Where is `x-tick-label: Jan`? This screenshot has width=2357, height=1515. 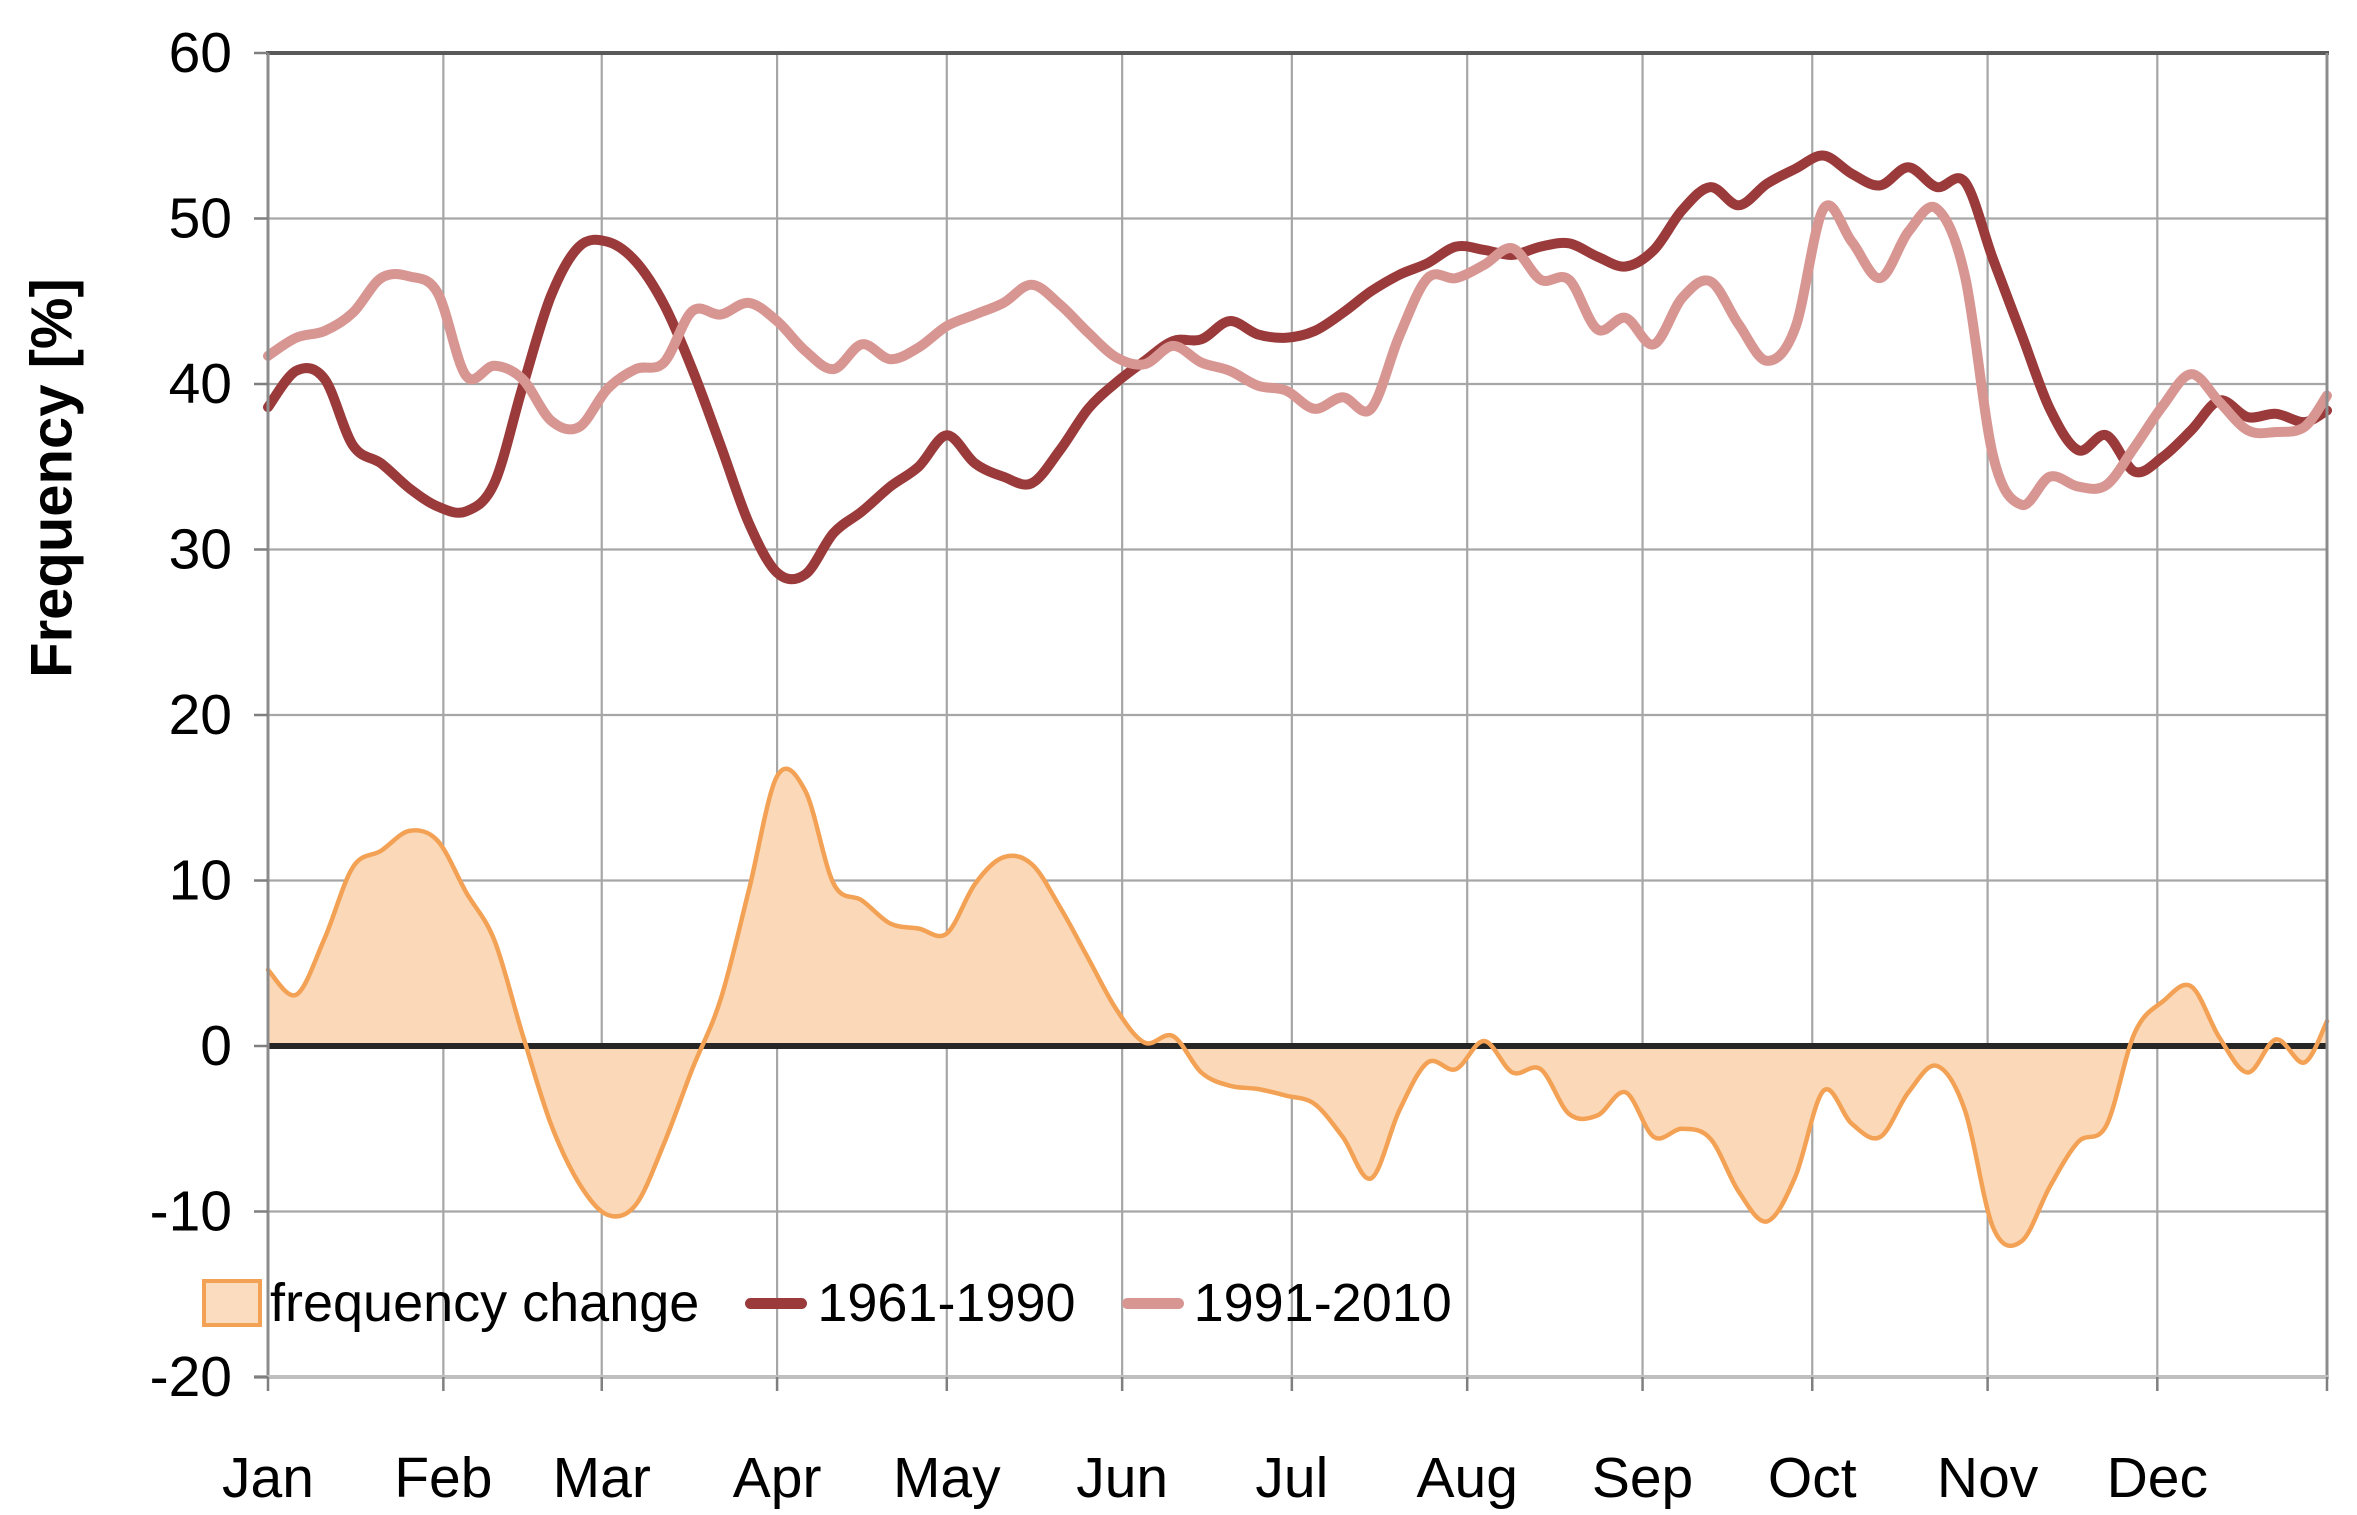 x-tick-label: Jan is located at coordinates (268, 1478).